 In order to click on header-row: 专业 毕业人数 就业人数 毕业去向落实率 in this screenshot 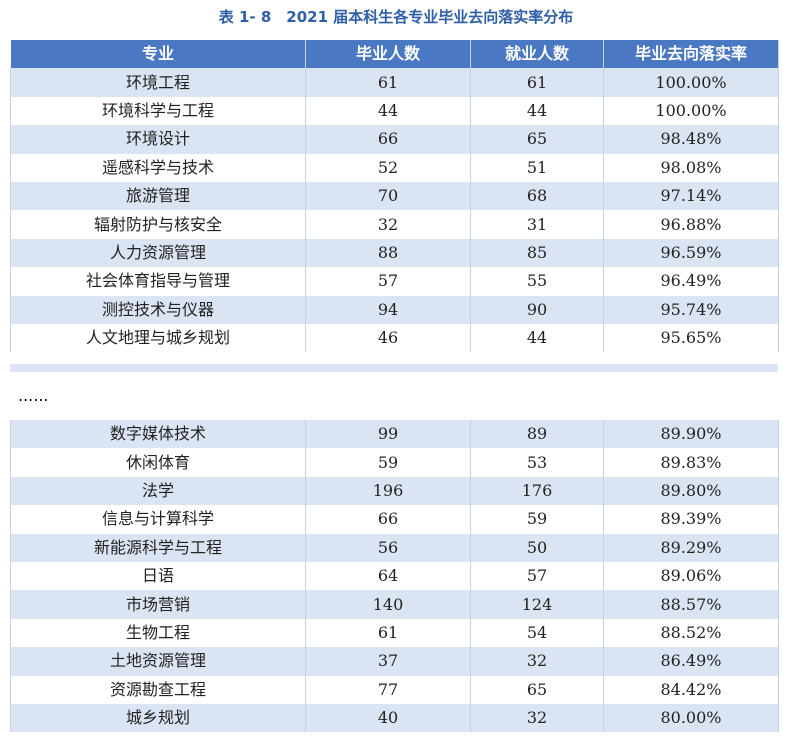, I will do `click(394, 54)`.